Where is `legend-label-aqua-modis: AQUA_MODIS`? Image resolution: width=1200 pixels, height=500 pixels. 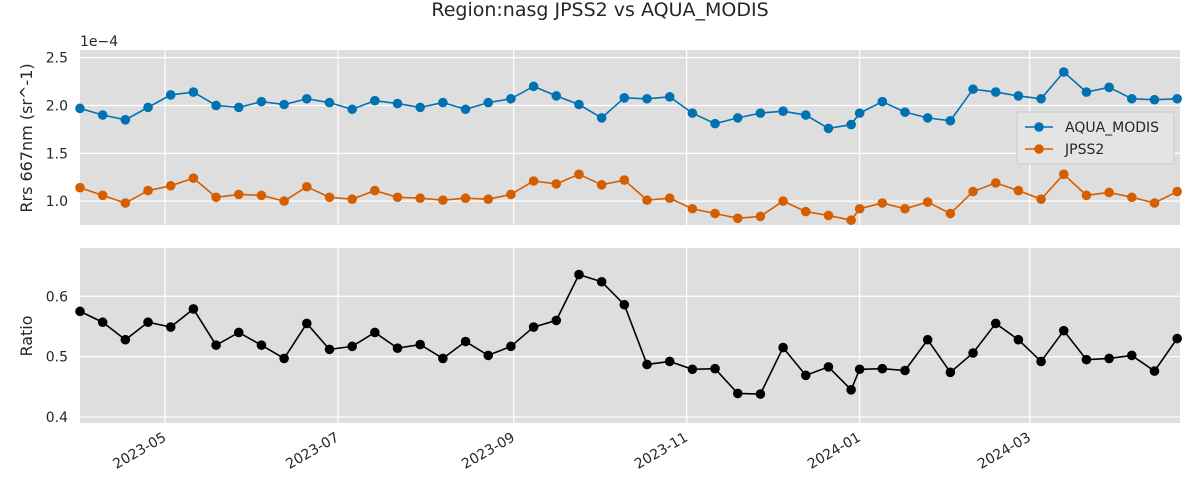 legend-label-aqua-modis: AQUA_MODIS is located at coordinates (1112, 128).